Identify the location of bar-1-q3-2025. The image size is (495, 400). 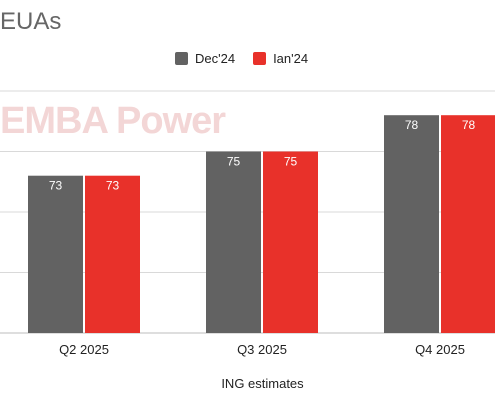
(233, 242).